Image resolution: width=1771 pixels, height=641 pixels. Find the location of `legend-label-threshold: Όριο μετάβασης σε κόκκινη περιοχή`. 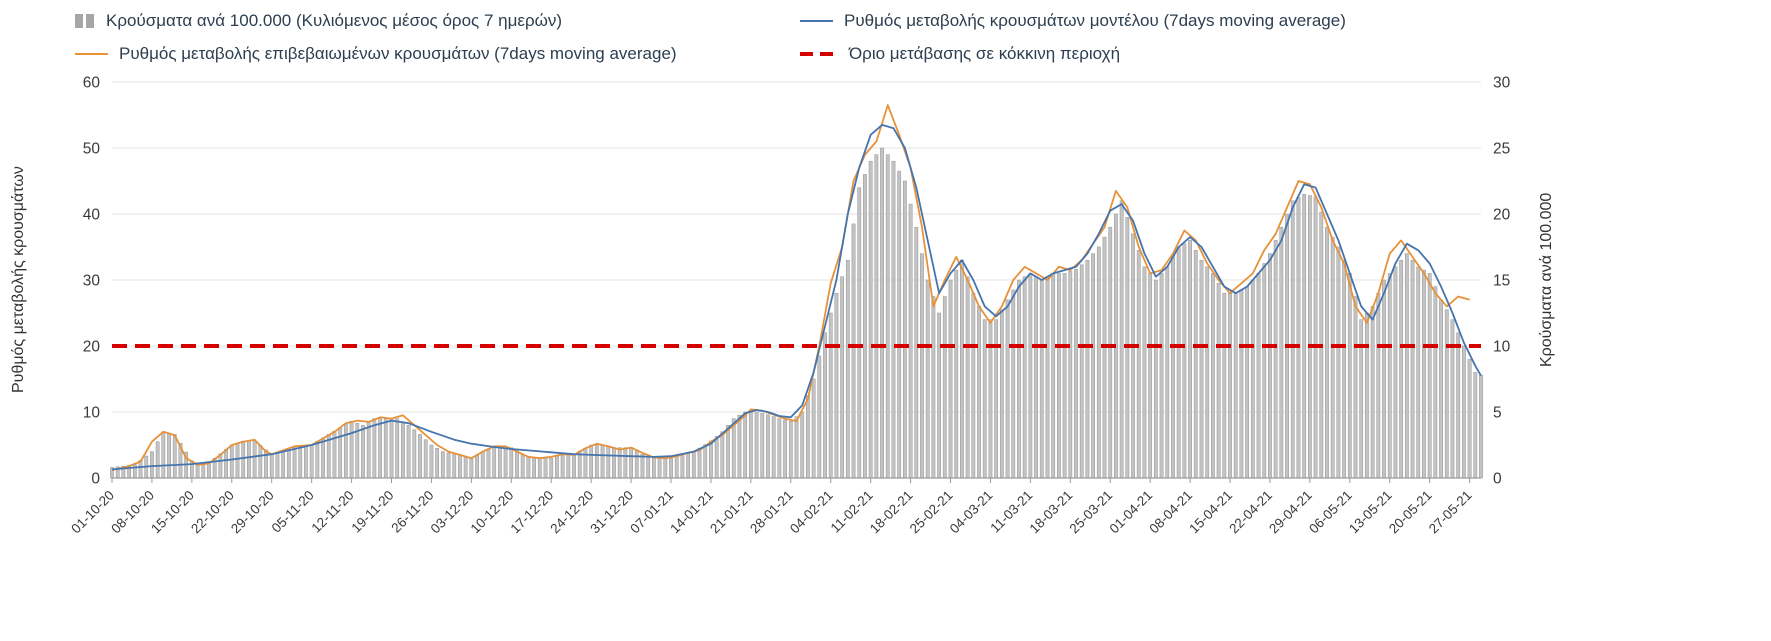

legend-label-threshold: Όριο μετάβασης σε κόκκινη περιοχή is located at coordinates (985, 53).